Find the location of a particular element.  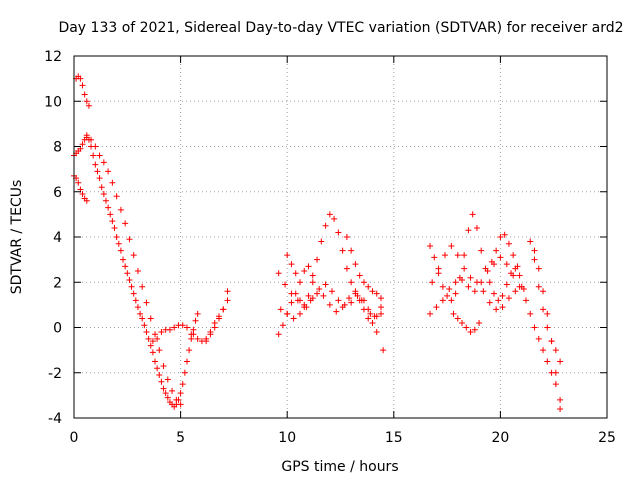

x-tick-labels: 0 5 10 15 20 25 is located at coordinates (343, 438).